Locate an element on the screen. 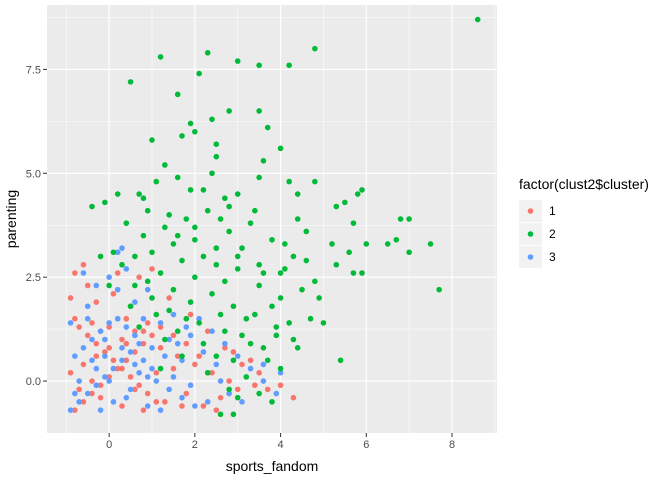 The height and width of the screenshot is (480, 672). x-tick-label: 4 is located at coordinates (281, 445).